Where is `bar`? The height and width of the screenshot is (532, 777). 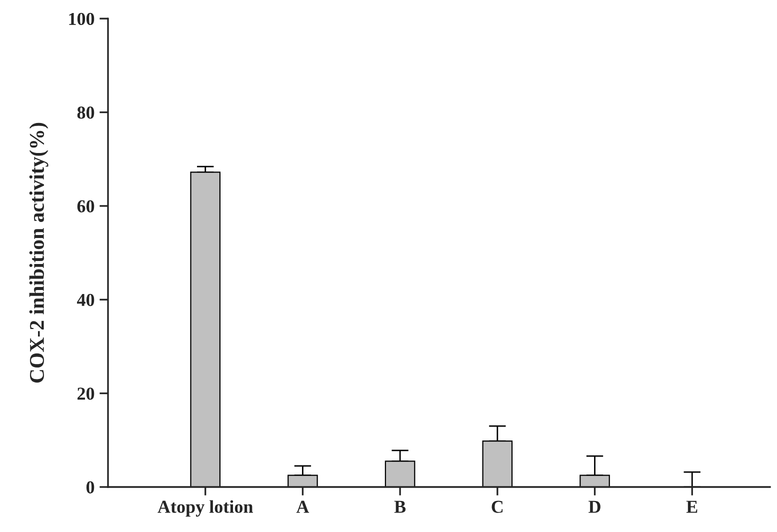 bar is located at coordinates (205, 329).